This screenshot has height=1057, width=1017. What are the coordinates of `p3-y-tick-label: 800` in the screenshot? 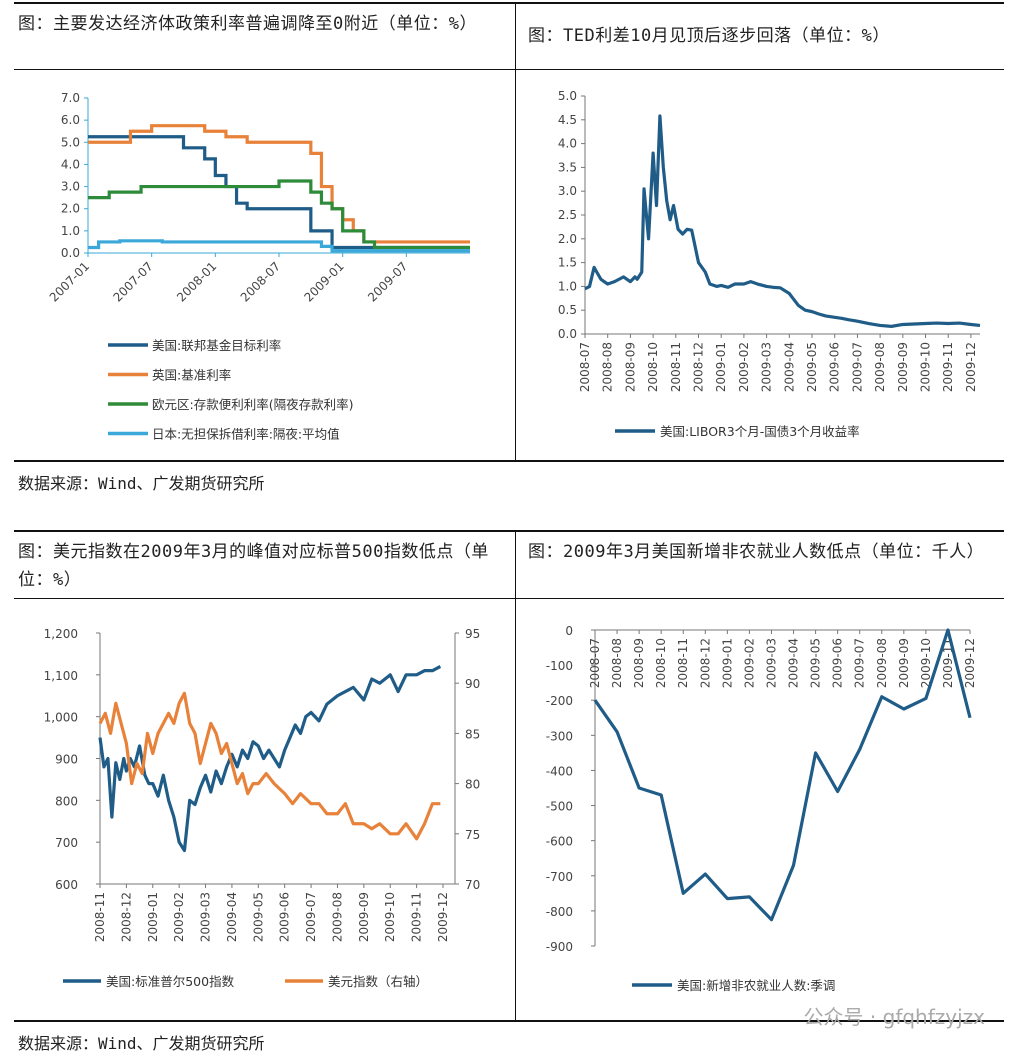 It's located at (66, 801).